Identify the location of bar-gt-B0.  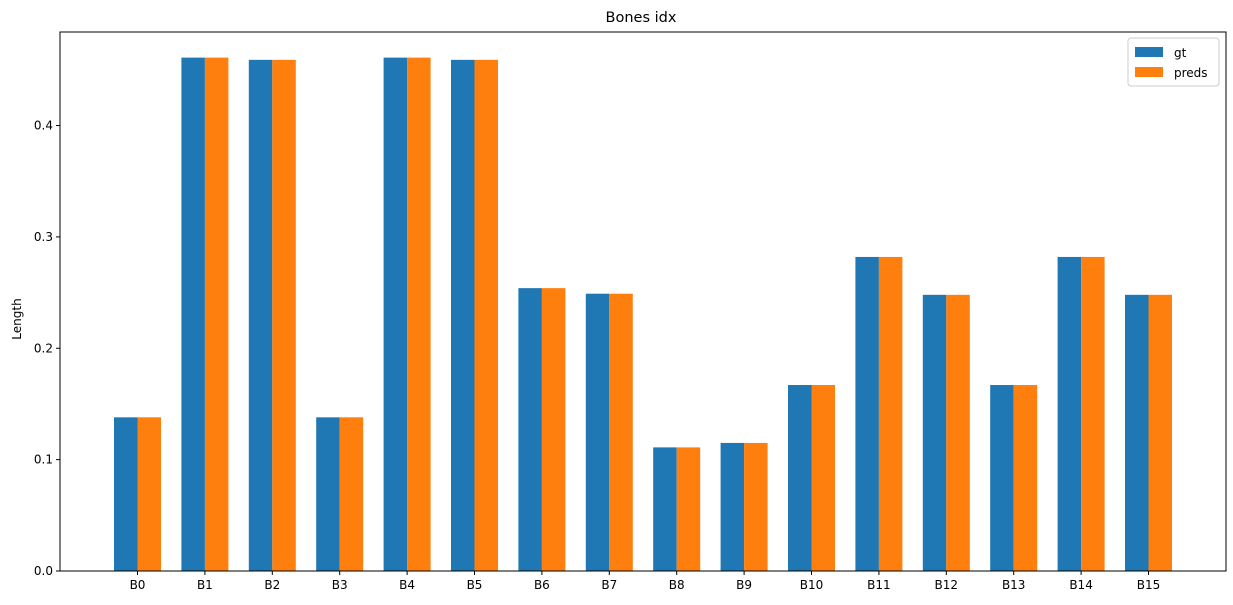
(126, 494).